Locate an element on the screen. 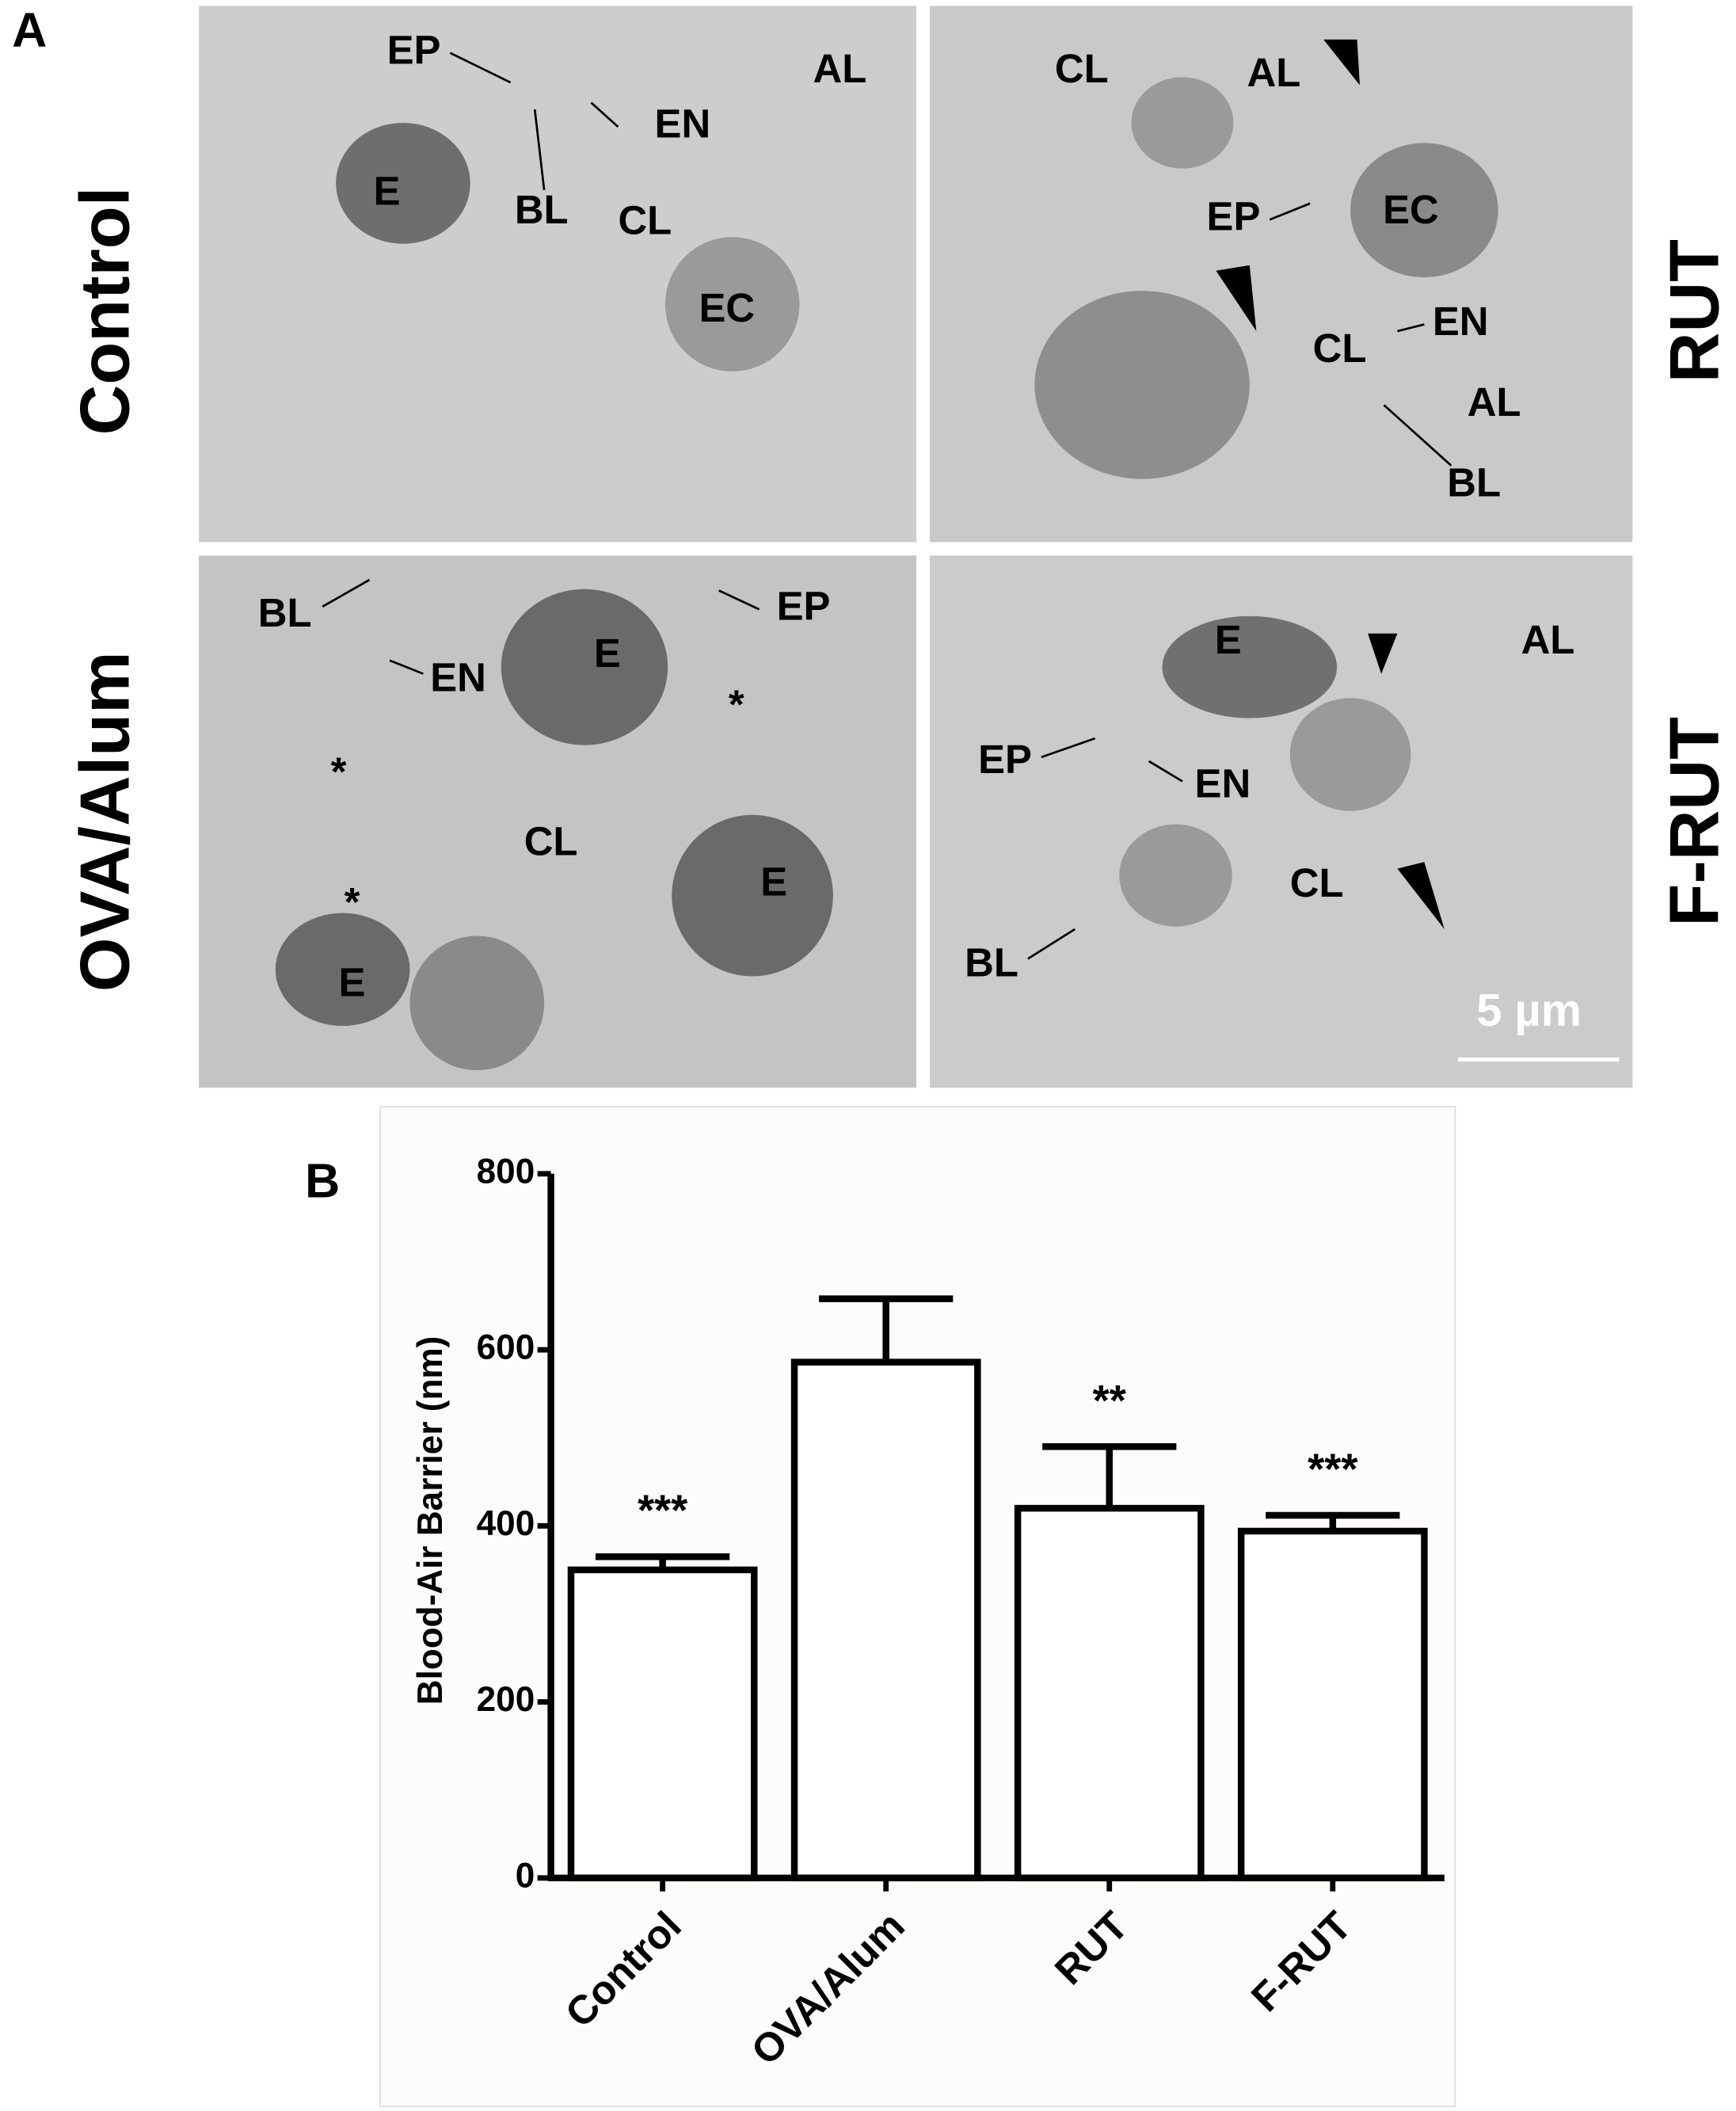 The width and height of the screenshot is (1736, 2111). panel-label: A is located at coordinates (29, 30).